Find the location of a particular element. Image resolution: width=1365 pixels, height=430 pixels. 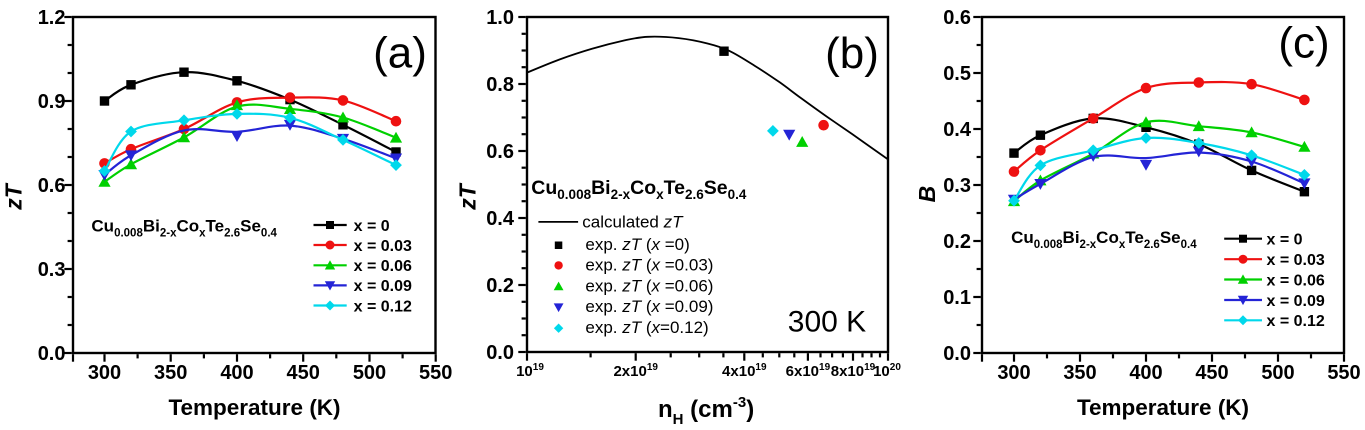

svg-text: calculated zT is located at coordinates (633, 222).